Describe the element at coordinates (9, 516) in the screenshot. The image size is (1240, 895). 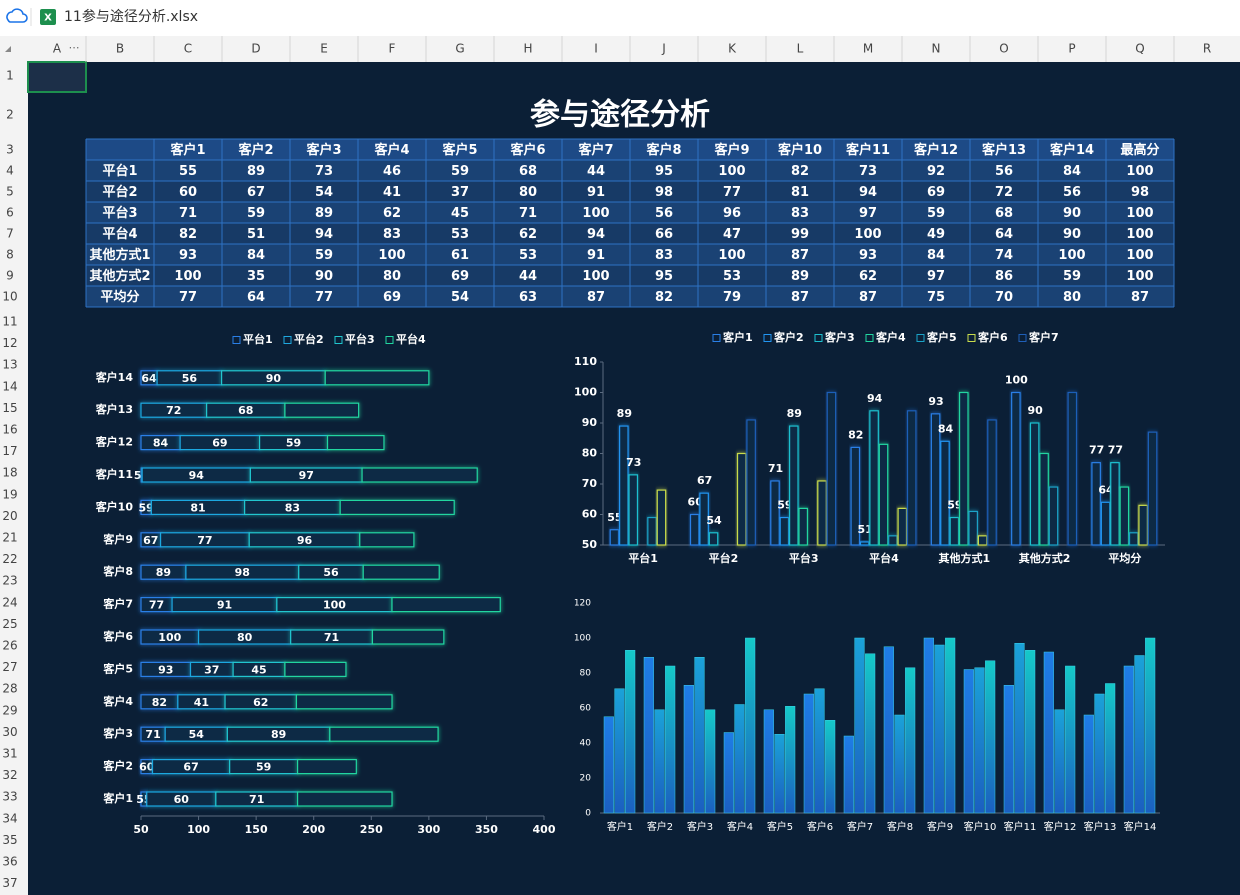
I see `row-header: 20` at that location.